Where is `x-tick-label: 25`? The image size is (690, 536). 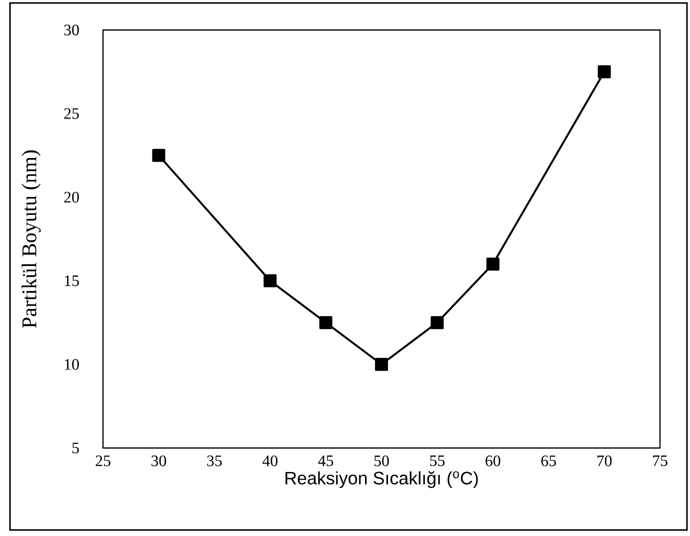
x-tick-label: 25 is located at coordinates (103, 461).